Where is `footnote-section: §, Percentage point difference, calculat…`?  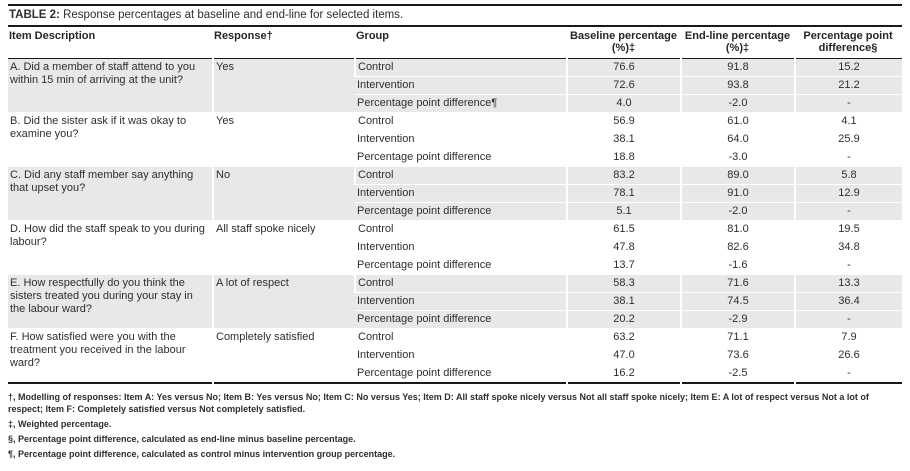 footnote-section: §, Percentage point difference, calculat… is located at coordinates (182, 439).